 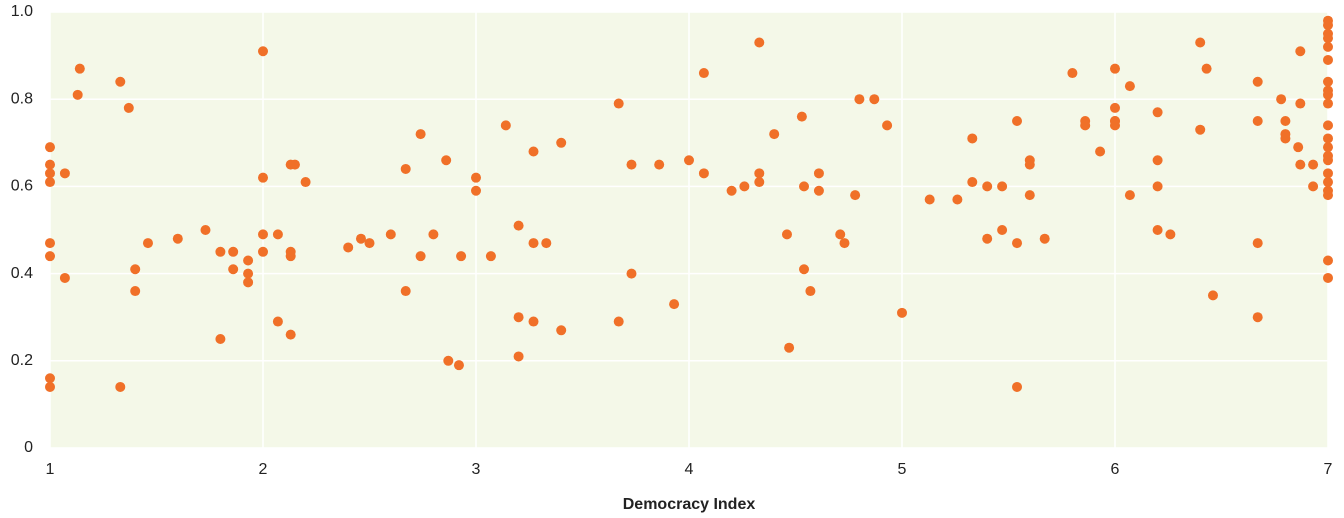 What do you see at coordinates (22, 360) in the screenshot?
I see `y-tick-label: 0.2` at bounding box center [22, 360].